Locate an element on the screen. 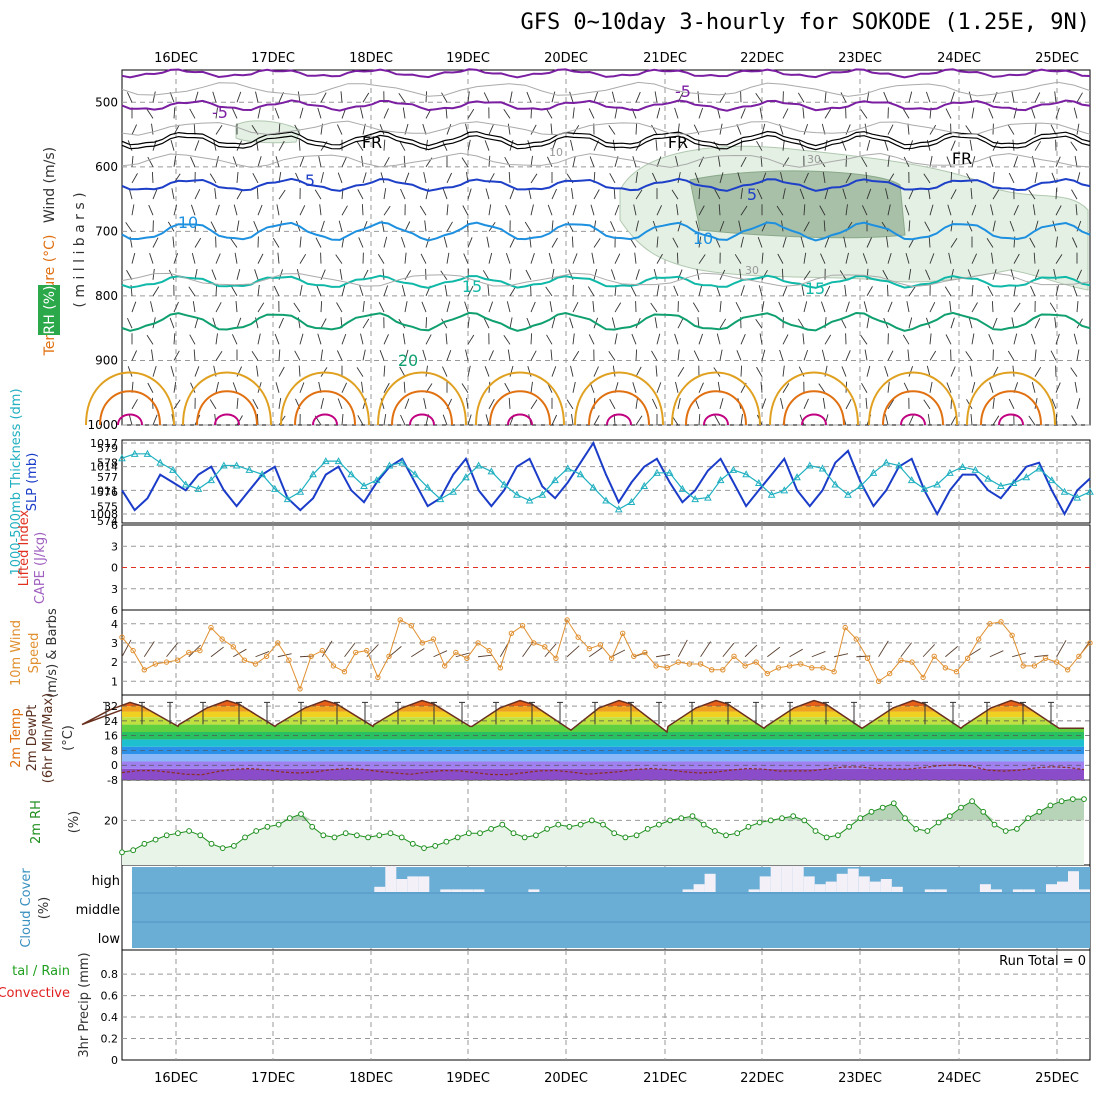 The image size is (1100, 1100). thickness-tick-label: 578 is located at coordinates (107, 463).